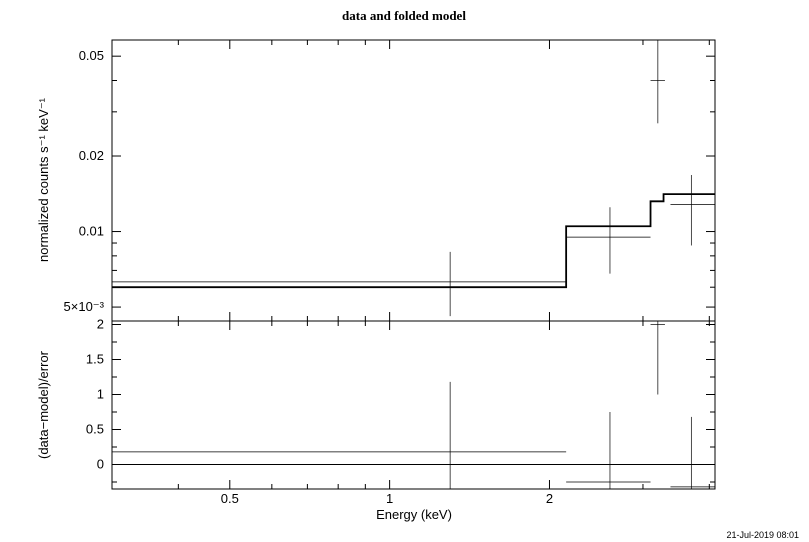 The width and height of the screenshot is (809, 542). I want to click on top-y-tick-label: 0.05, so click(91, 55).